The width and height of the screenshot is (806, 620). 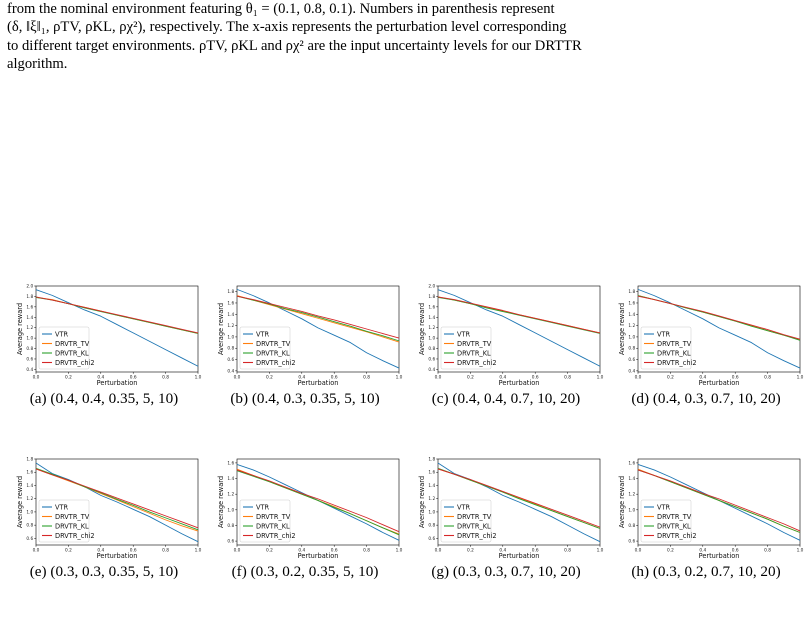 What do you see at coordinates (29, 287) in the screenshot?
I see `y-tick-label: 2.0` at bounding box center [29, 287].